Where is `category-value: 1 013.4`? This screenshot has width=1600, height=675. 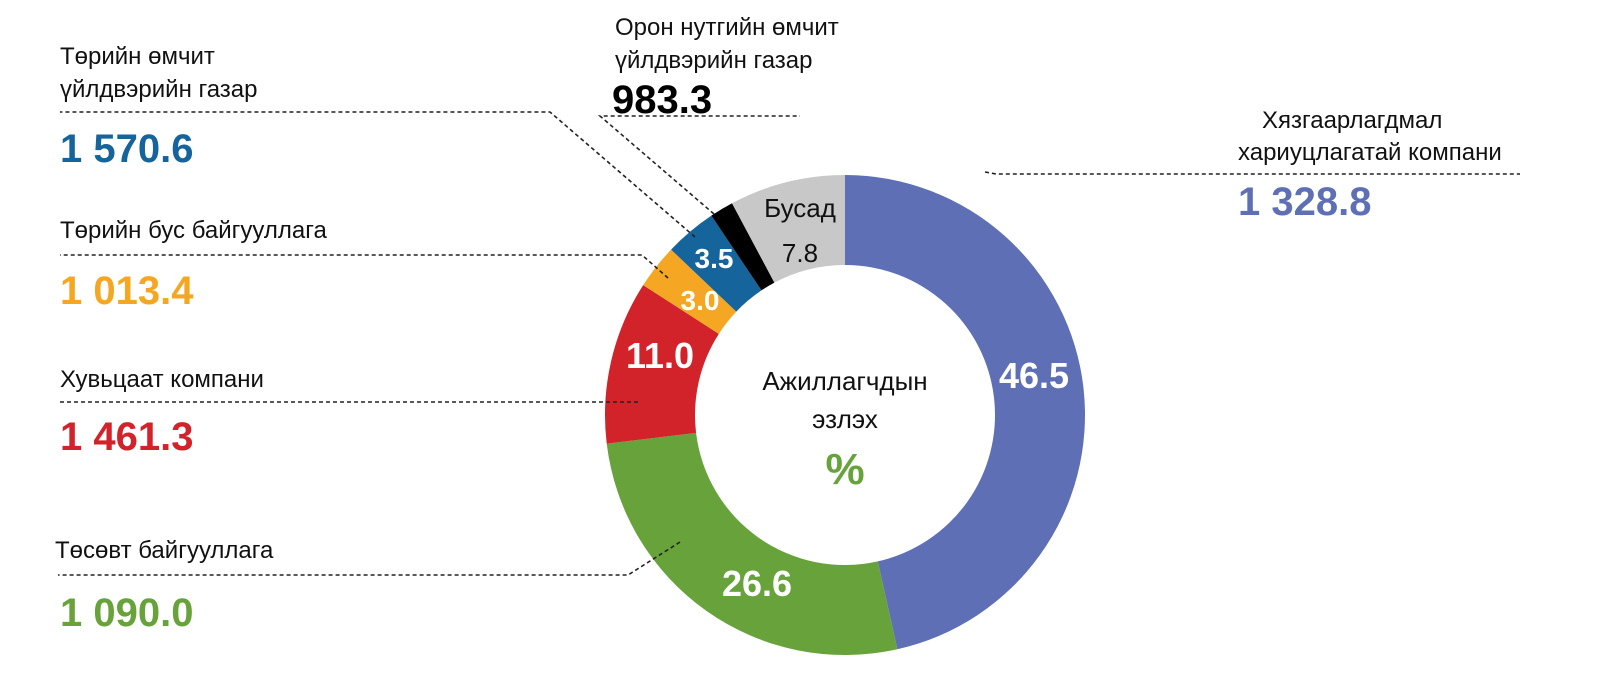
category-value: 1 013.4 is located at coordinates (127, 291).